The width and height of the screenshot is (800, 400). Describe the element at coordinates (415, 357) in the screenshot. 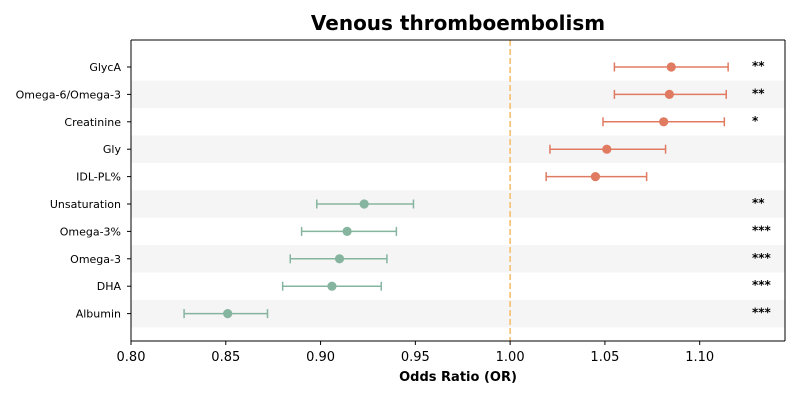

I see `x-tick-label: 0.95` at that location.